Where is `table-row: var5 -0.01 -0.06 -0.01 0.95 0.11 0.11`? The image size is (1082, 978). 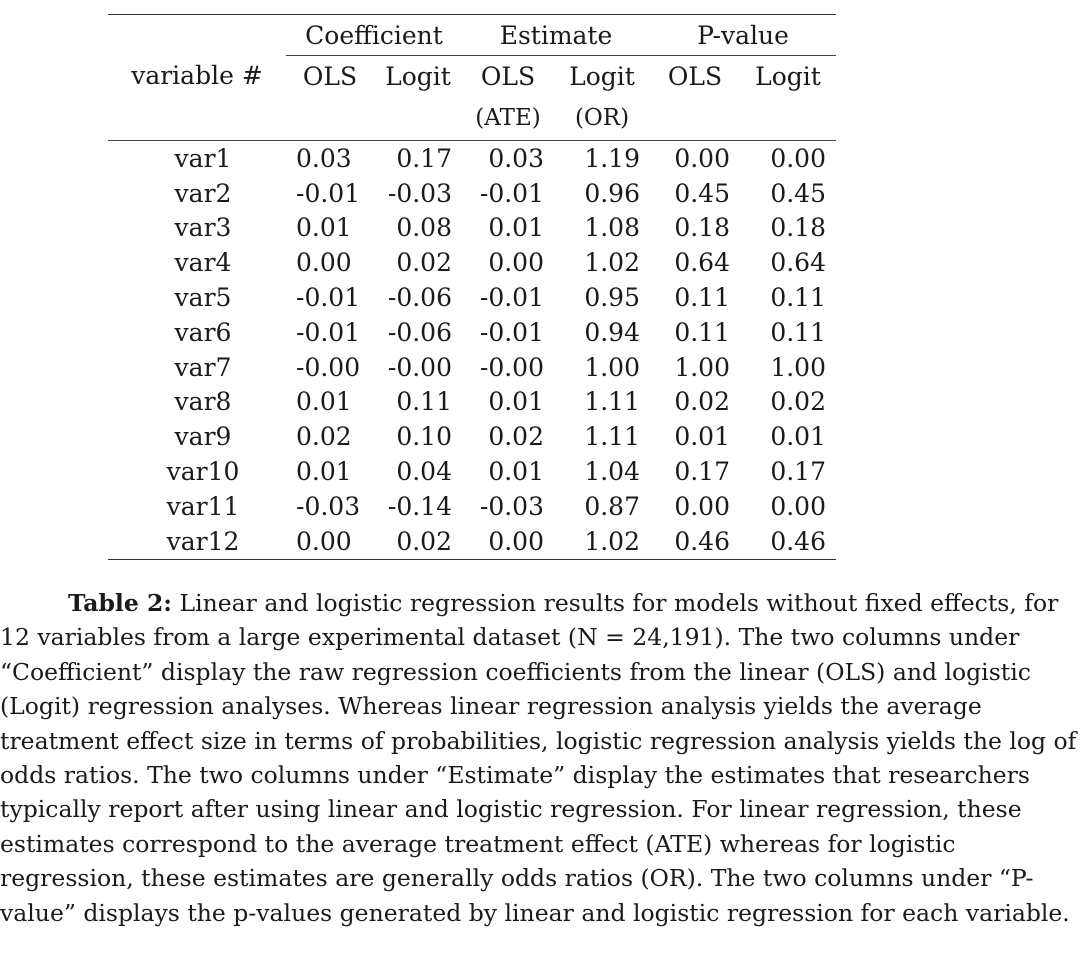
table-row: var5 -0.01 -0.06 -0.01 0.95 0.11 0.11 is located at coordinates (472, 297).